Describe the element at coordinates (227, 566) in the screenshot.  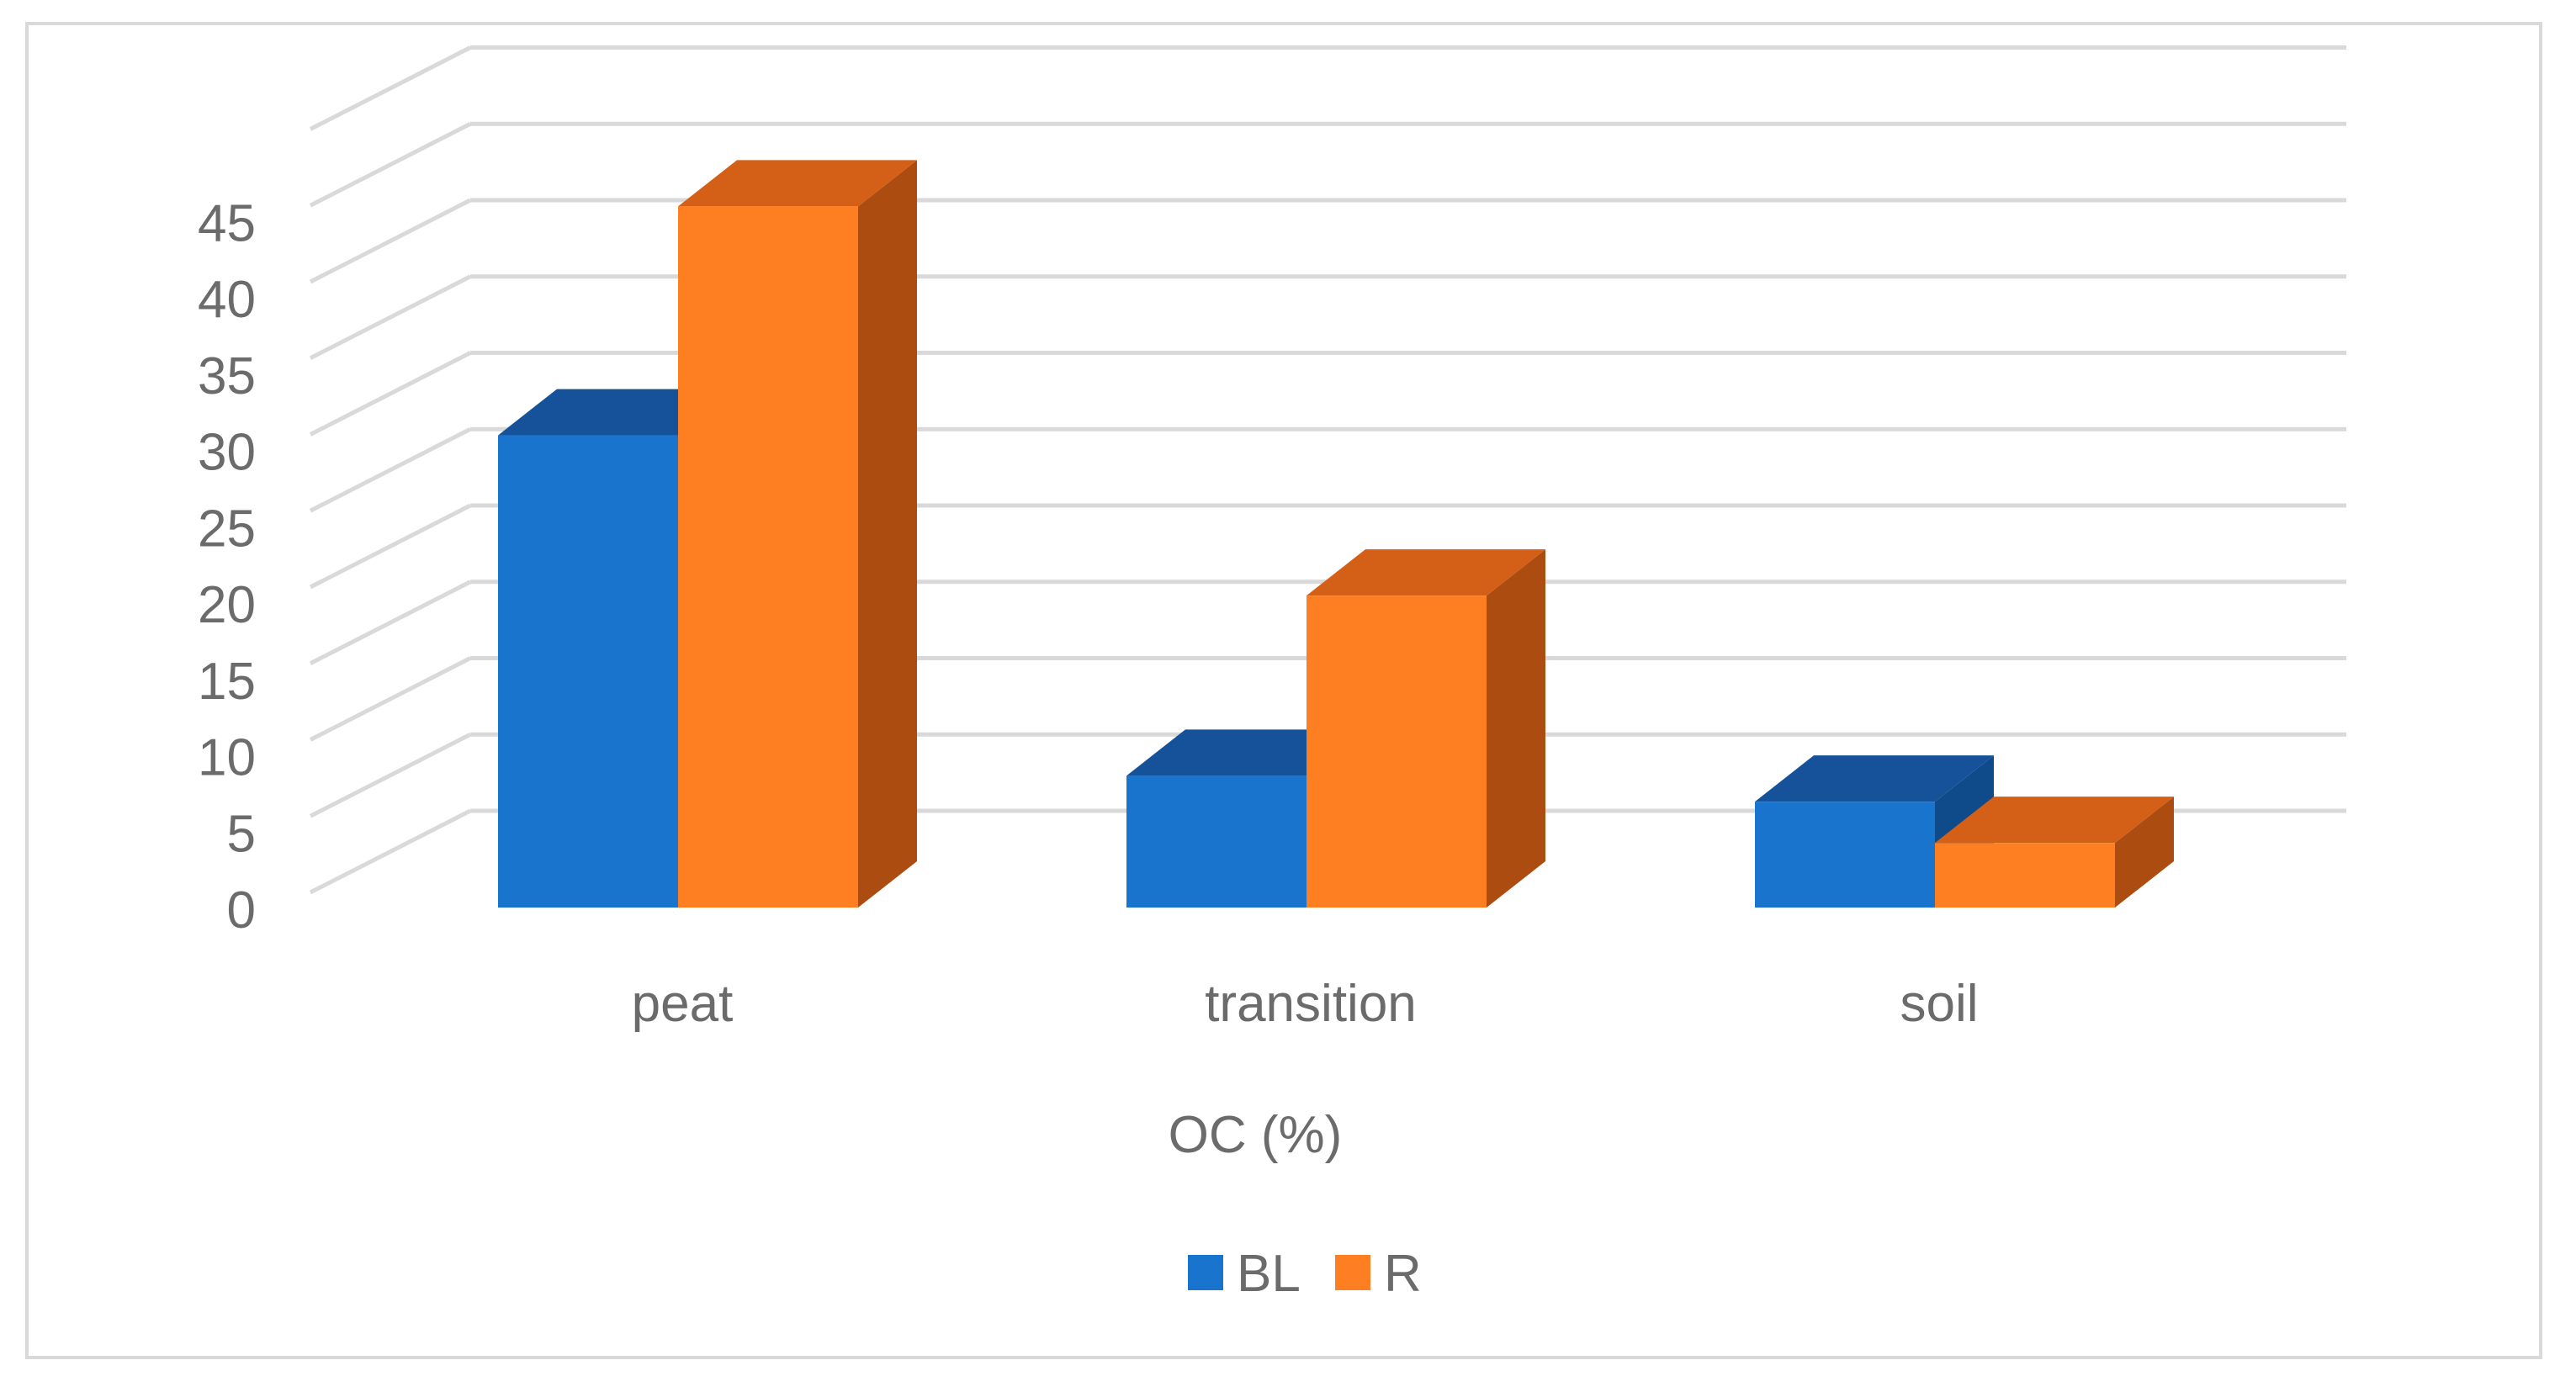
I see `y-axis-ticks: 0 5 10 15 20 25 30 35 40 45` at that location.